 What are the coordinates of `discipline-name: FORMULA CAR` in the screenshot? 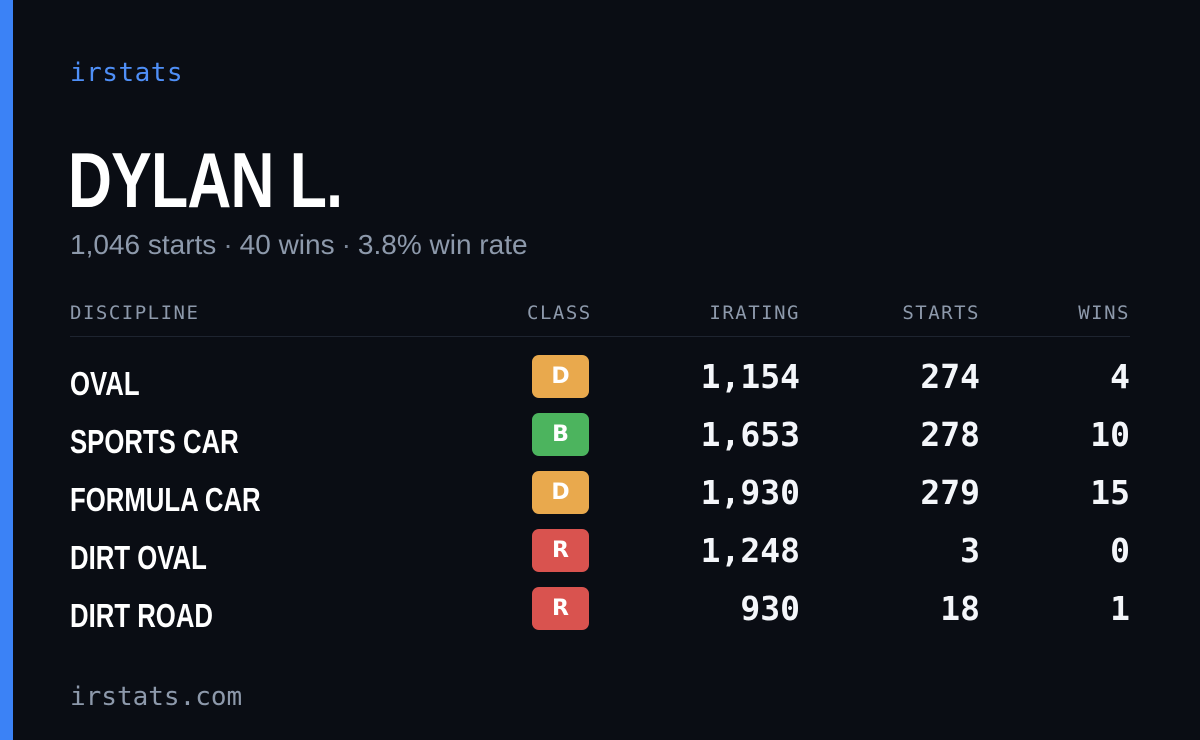 It's located at (165, 499).